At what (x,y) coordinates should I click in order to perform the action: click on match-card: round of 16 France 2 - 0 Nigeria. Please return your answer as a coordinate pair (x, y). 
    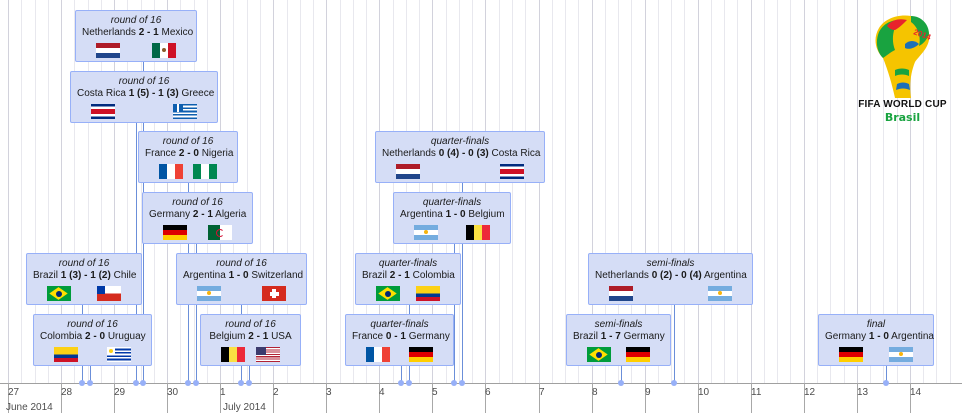
    Looking at the image, I should click on (188, 157).